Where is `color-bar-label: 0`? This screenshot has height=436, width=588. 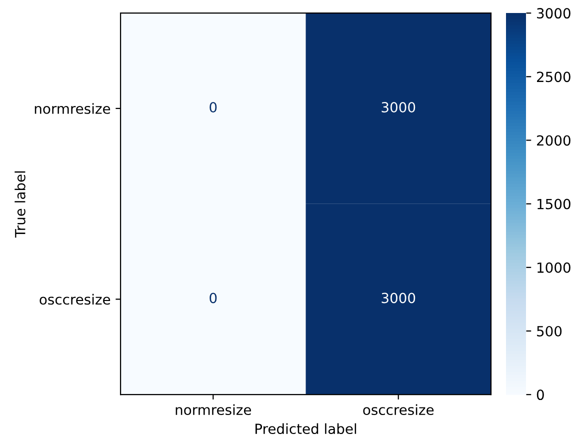 color-bar-label: 0 is located at coordinates (540, 395).